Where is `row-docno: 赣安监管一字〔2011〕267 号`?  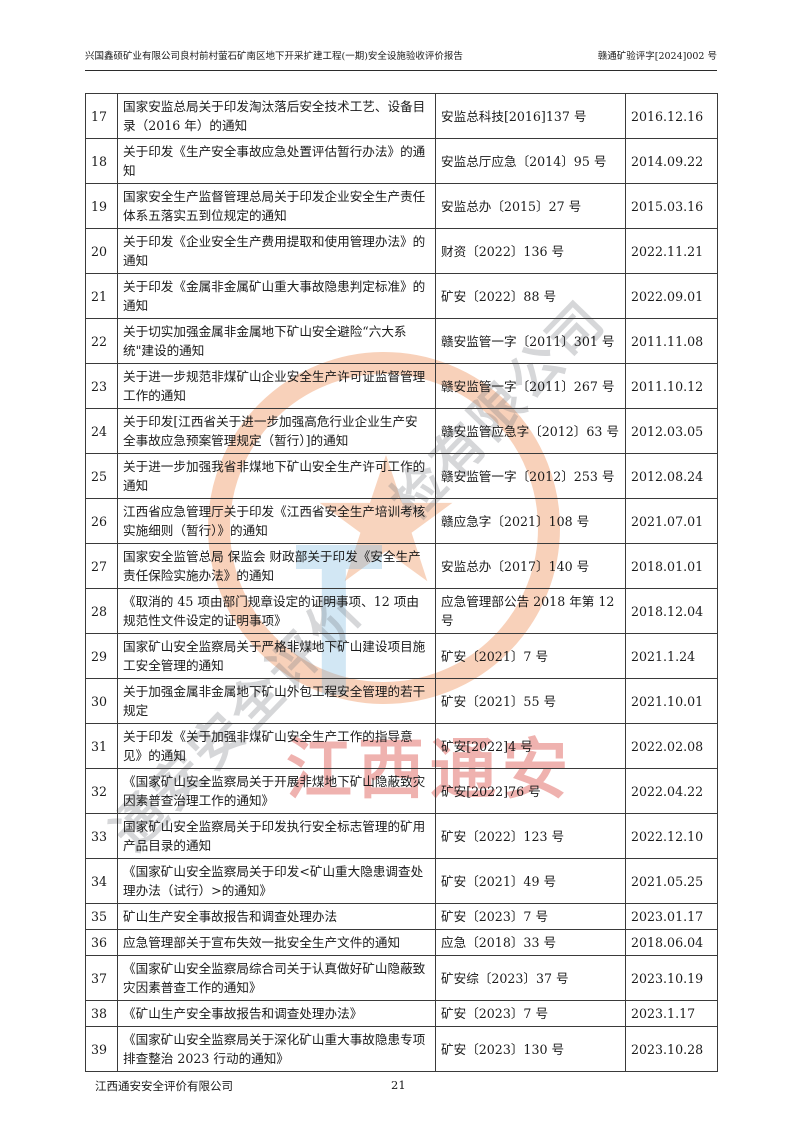
row-docno: 赣安监管一字〔2011〕267 号 is located at coordinates (530, 386).